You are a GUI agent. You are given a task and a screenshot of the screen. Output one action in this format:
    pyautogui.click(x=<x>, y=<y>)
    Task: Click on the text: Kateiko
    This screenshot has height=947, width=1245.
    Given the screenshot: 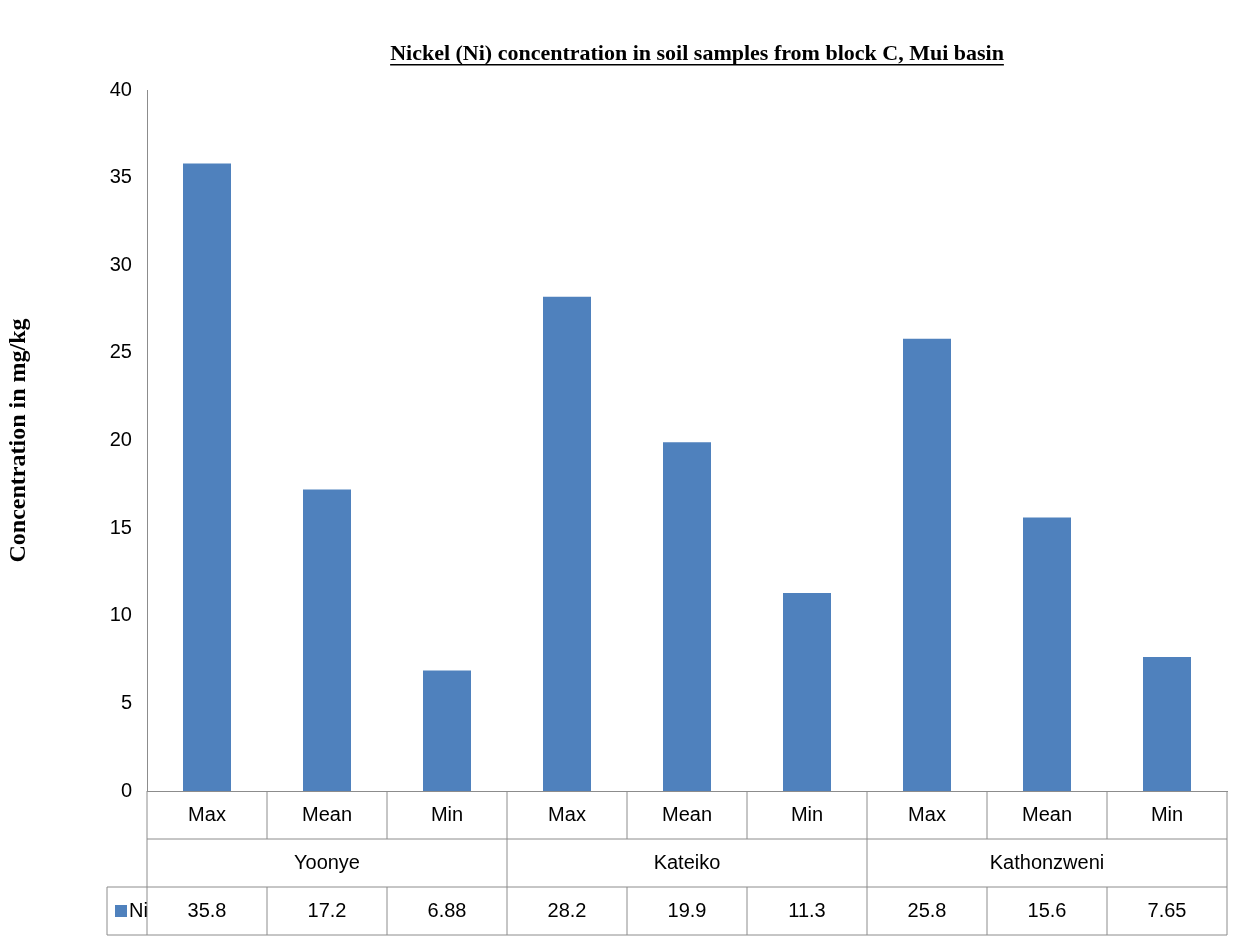 What is the action you would take?
    pyautogui.click(x=687, y=861)
    